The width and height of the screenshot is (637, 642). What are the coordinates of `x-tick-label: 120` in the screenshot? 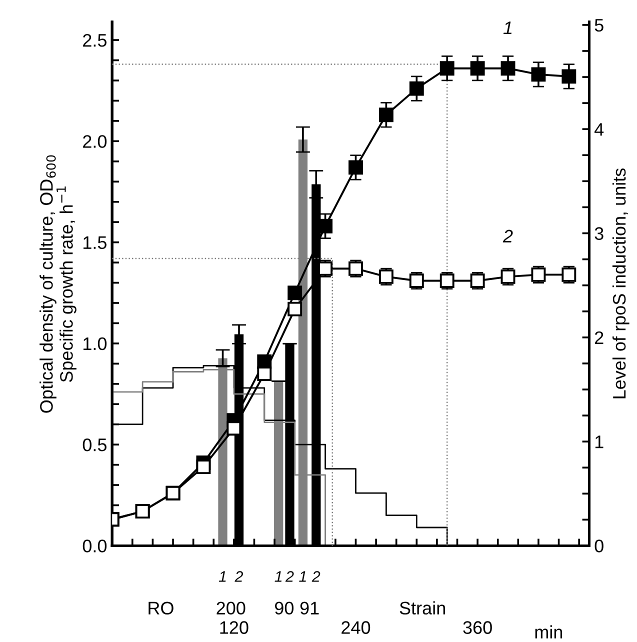 It's located at (234, 627).